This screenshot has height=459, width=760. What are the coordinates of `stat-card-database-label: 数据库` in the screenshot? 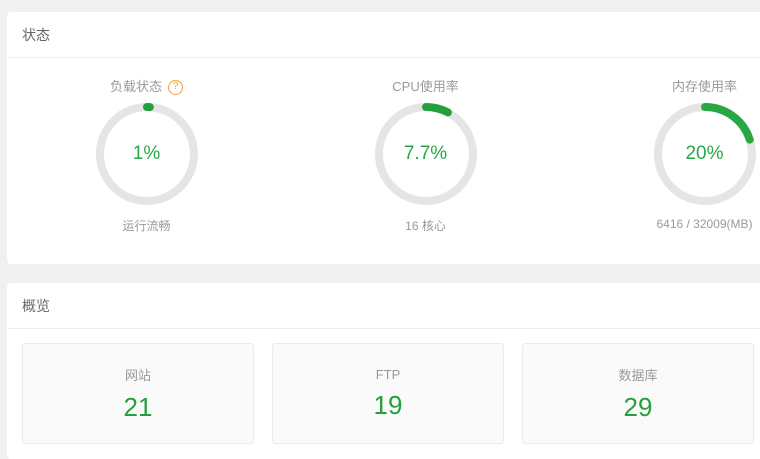 It's located at (638, 375).